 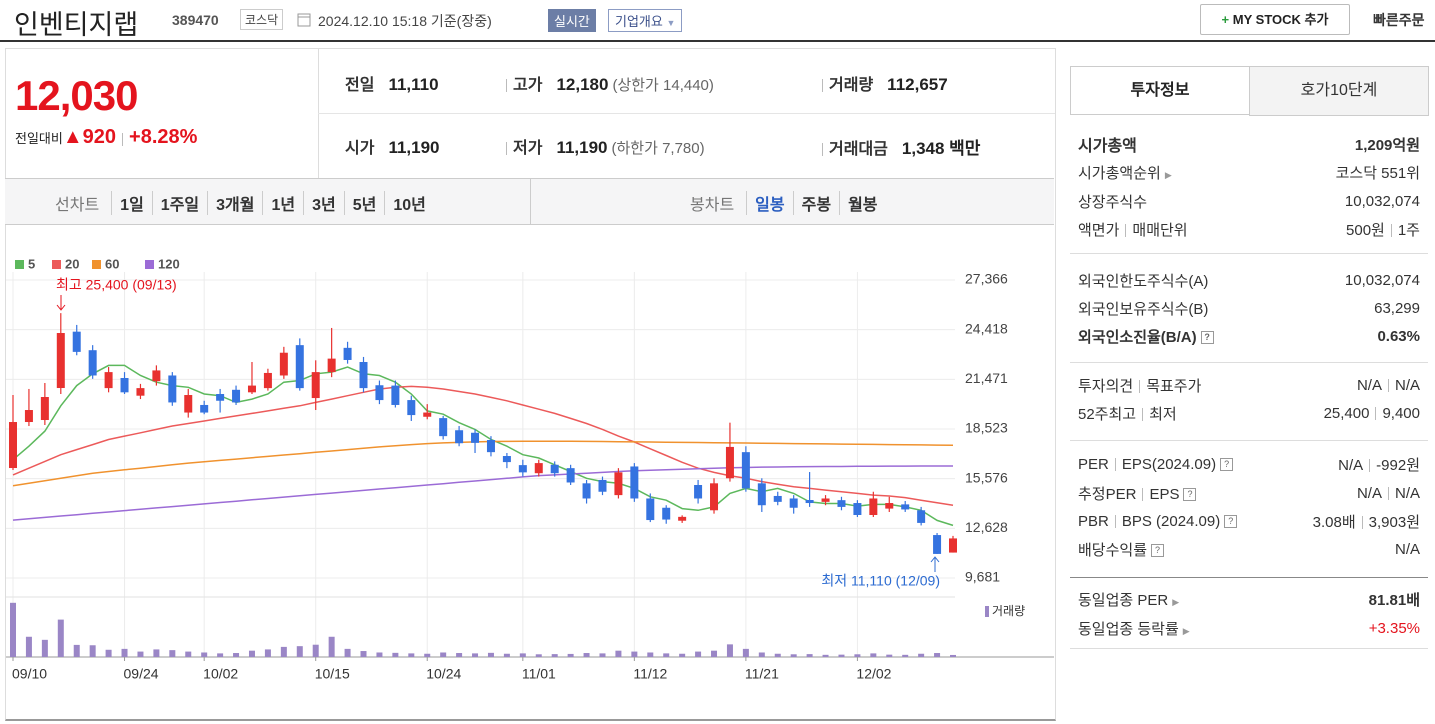 I want to click on info-label: 외국인소진율(B/A), so click(x=1137, y=337).